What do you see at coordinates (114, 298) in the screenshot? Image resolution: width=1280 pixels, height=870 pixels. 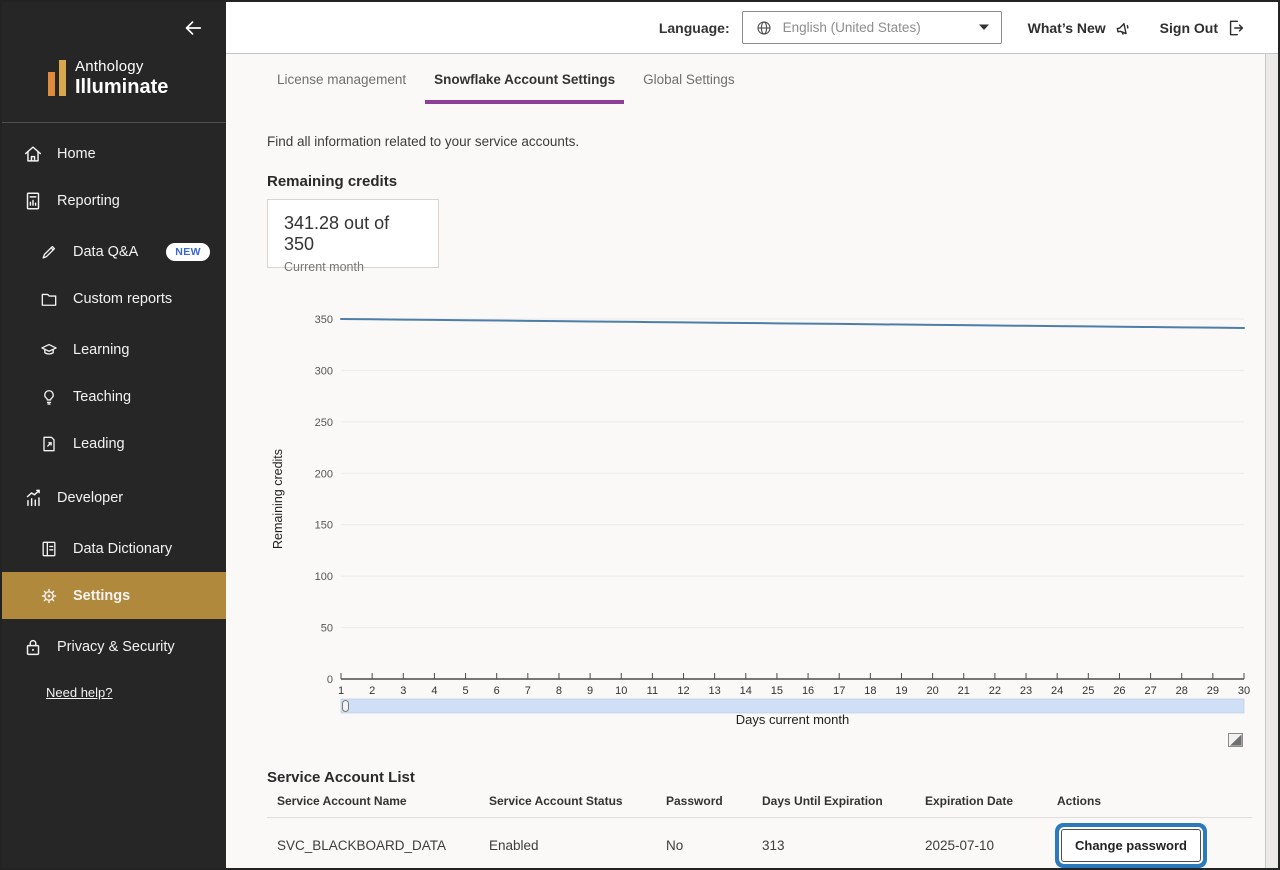 I see `sidebar-item-custom-reports: Custom reports` at bounding box center [114, 298].